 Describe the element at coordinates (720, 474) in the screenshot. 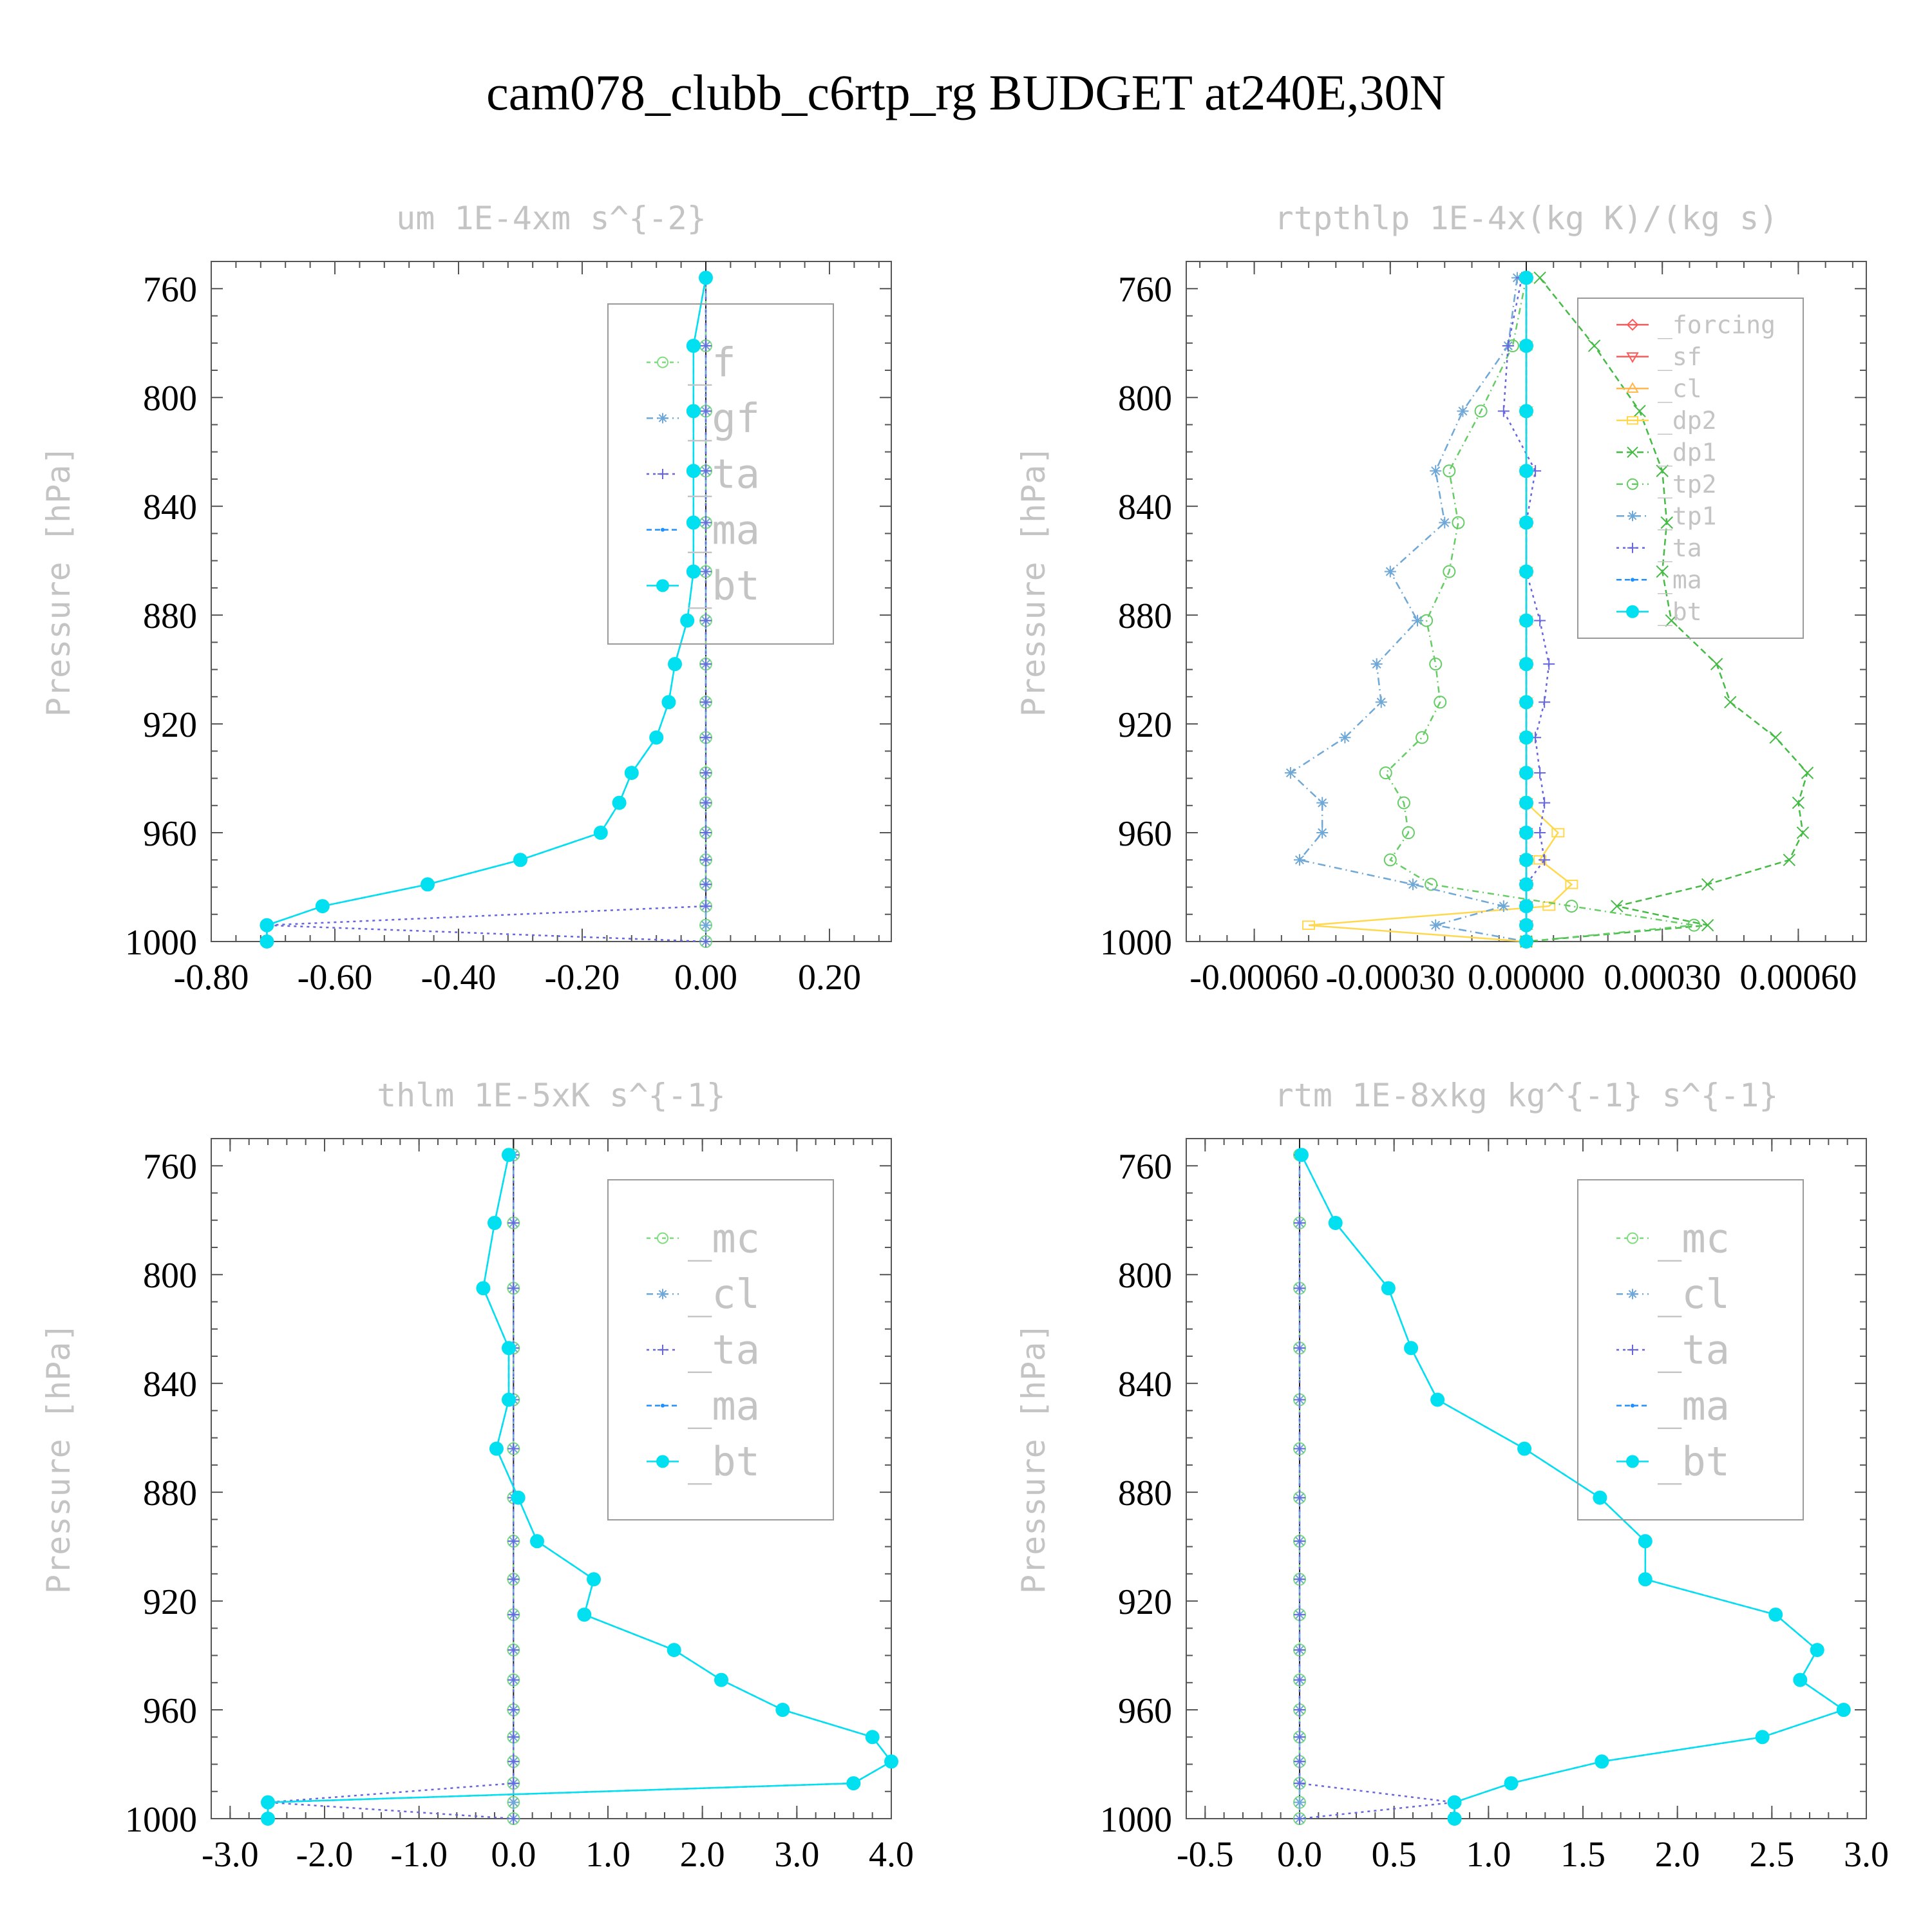

I see `legend: _f _gf _ta _ma _bt` at that location.